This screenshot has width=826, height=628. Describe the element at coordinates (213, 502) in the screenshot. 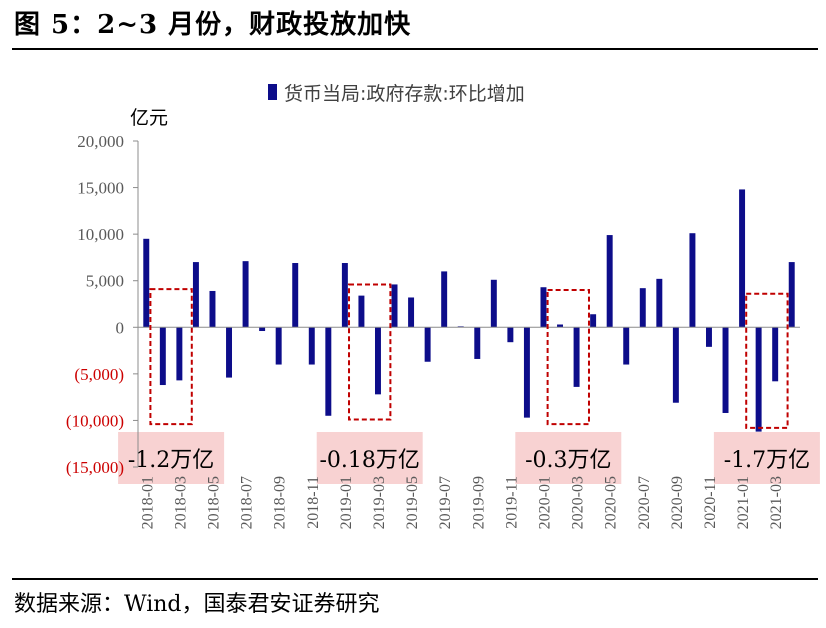

I see `x-tick-label: 2018-05` at that location.